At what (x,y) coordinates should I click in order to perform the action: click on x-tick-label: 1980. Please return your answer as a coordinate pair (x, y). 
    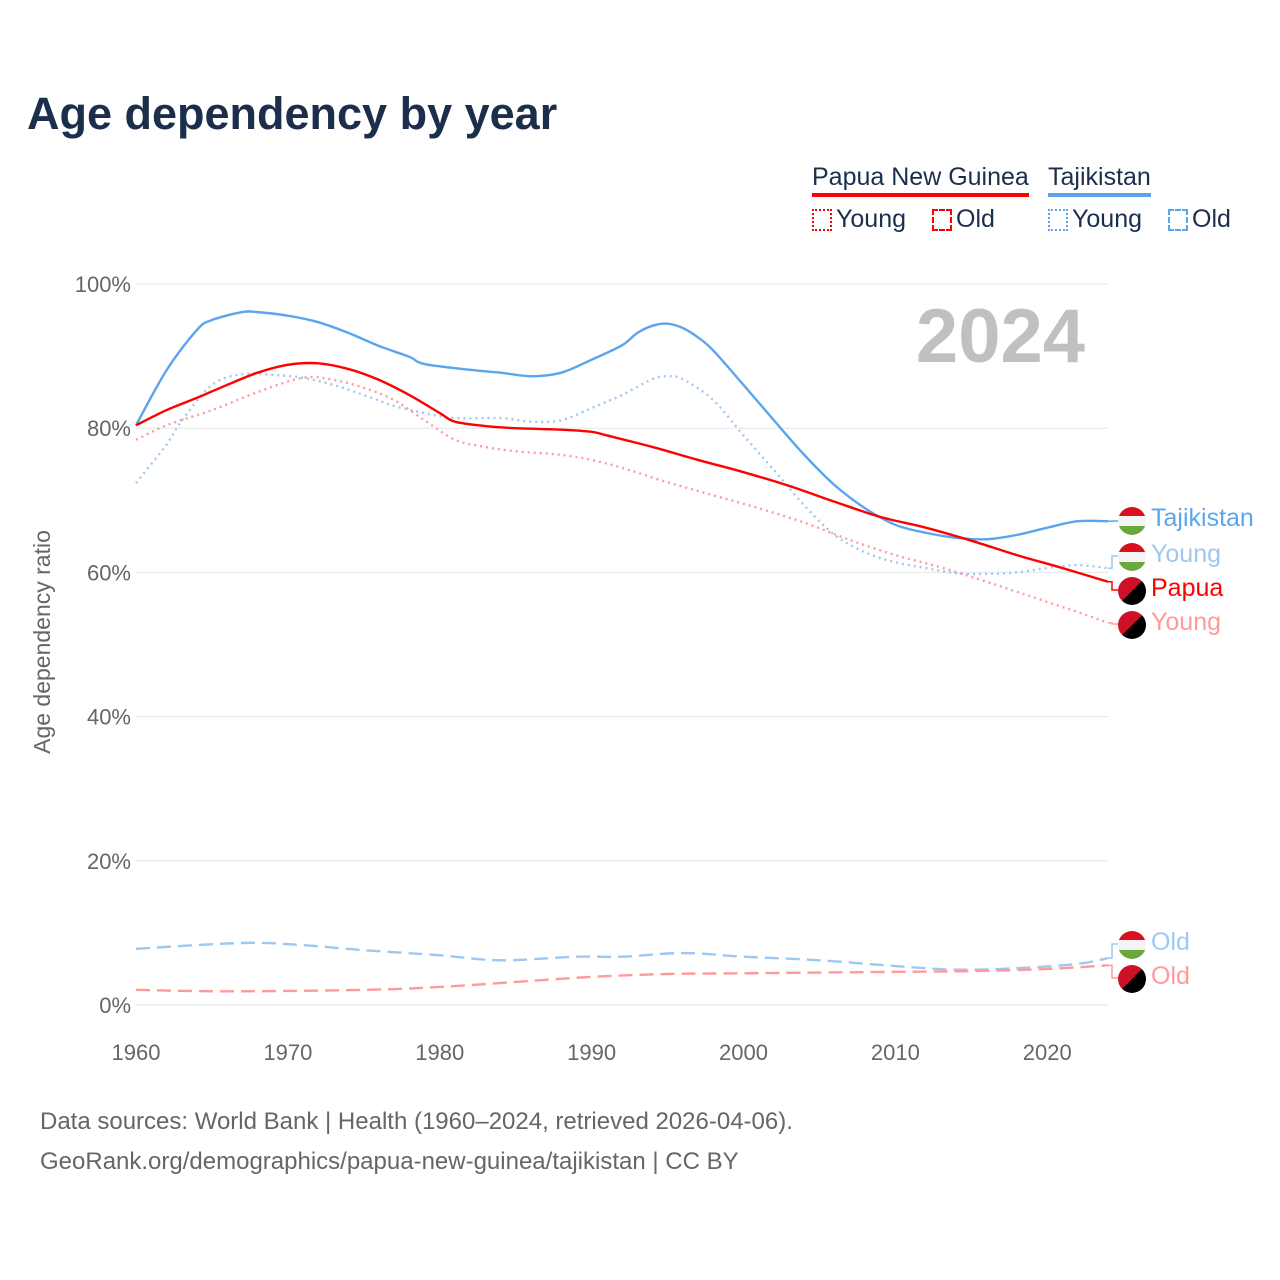
    Looking at the image, I should click on (439, 1052).